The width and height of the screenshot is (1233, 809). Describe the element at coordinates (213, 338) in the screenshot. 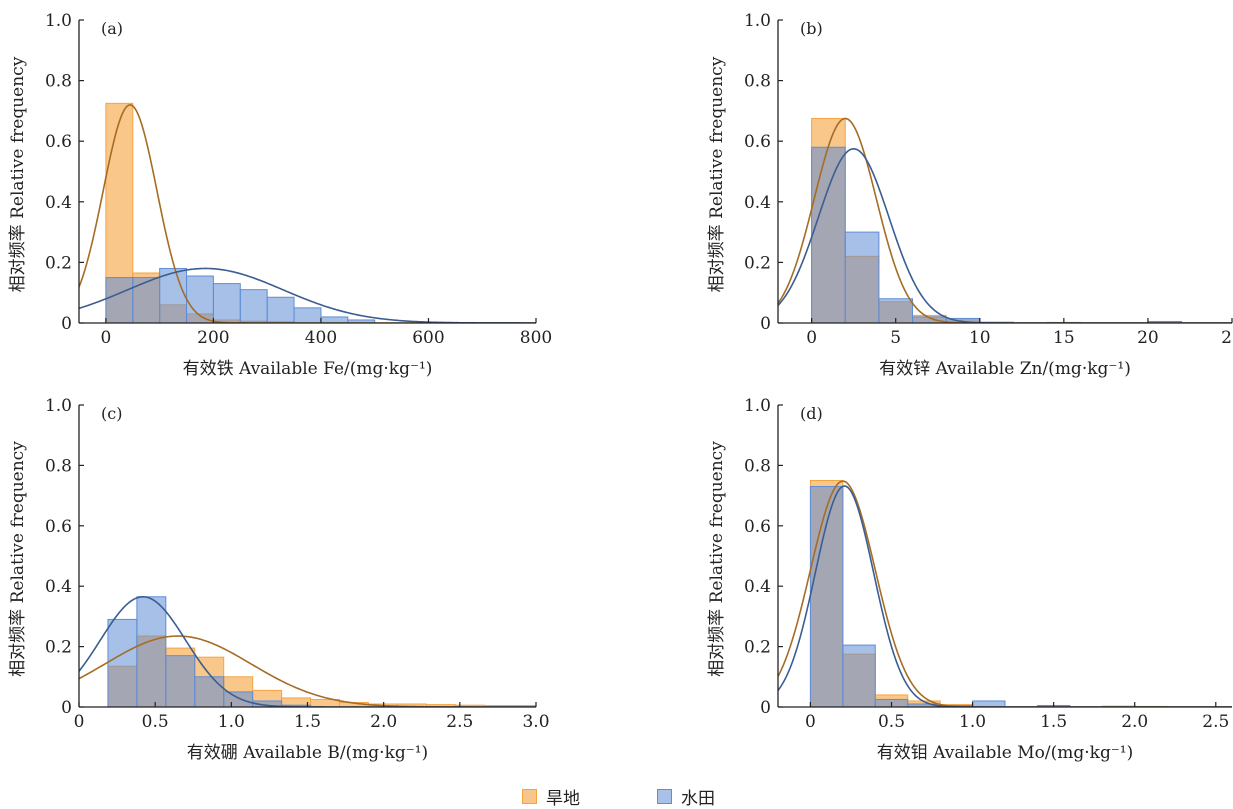

I see `x-tick-label: 200` at that location.